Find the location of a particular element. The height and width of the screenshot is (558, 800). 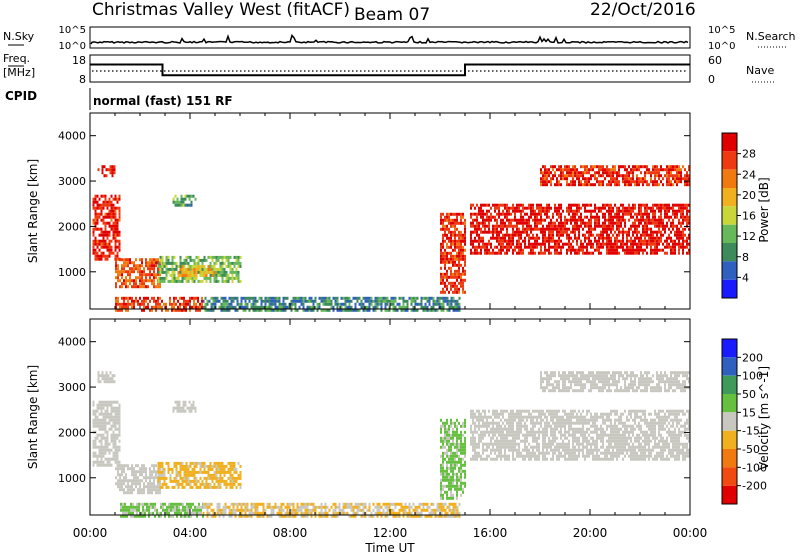

freq-tick-bottom: 8 is located at coordinates (82, 79).